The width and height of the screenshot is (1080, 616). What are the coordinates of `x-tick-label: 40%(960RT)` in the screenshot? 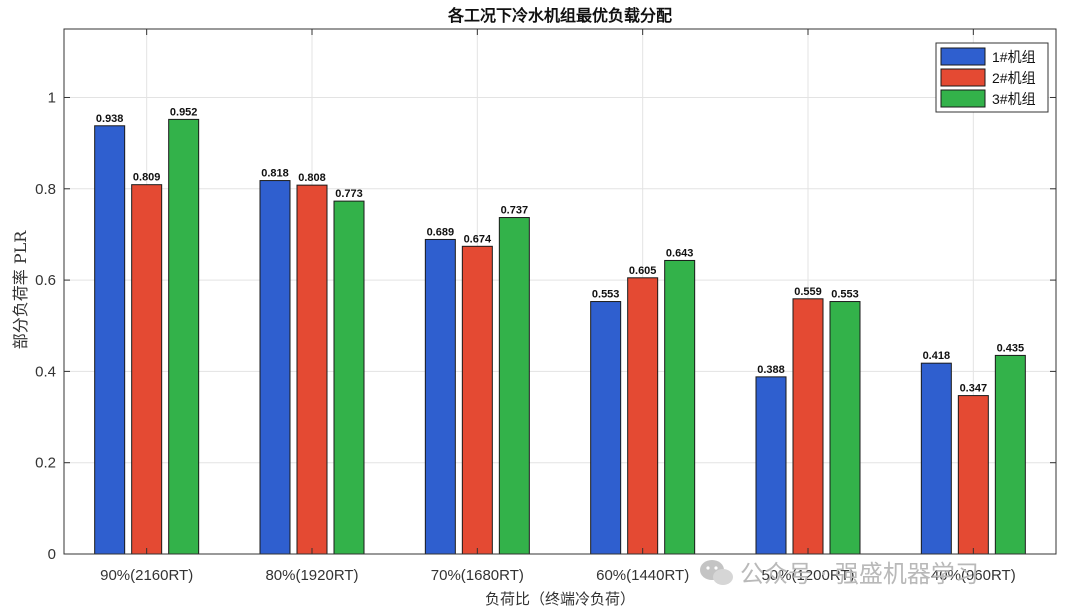 It's located at (973, 575).